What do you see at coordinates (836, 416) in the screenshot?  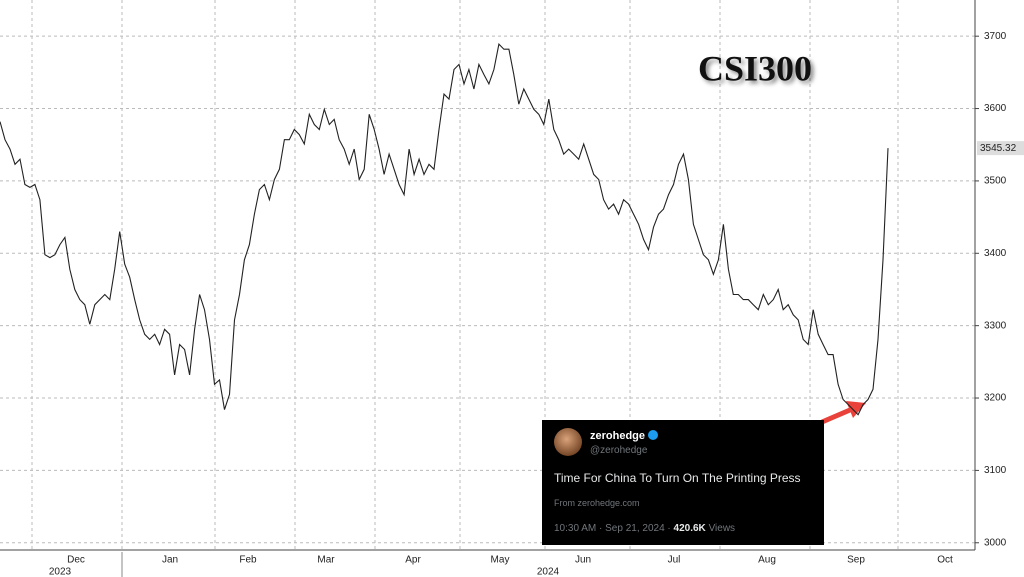 I see `arrow` at bounding box center [836, 416].